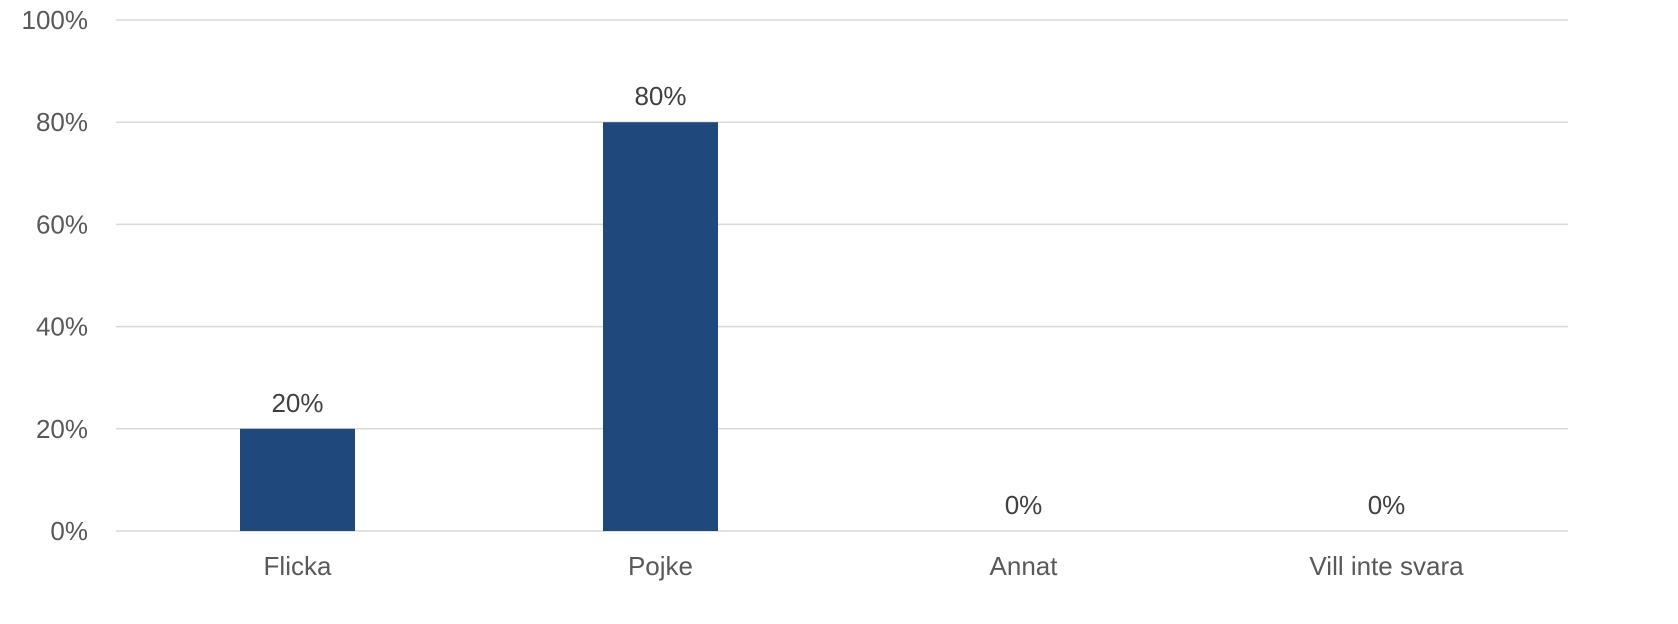 The height and width of the screenshot is (624, 1678). I want to click on x-category-label: Vill inte svara, so click(1386, 566).